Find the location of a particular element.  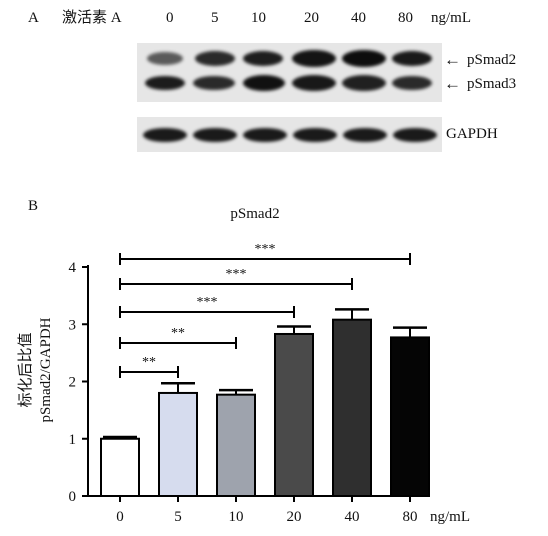

conc-label-80: 80 is located at coordinates (405, 18).